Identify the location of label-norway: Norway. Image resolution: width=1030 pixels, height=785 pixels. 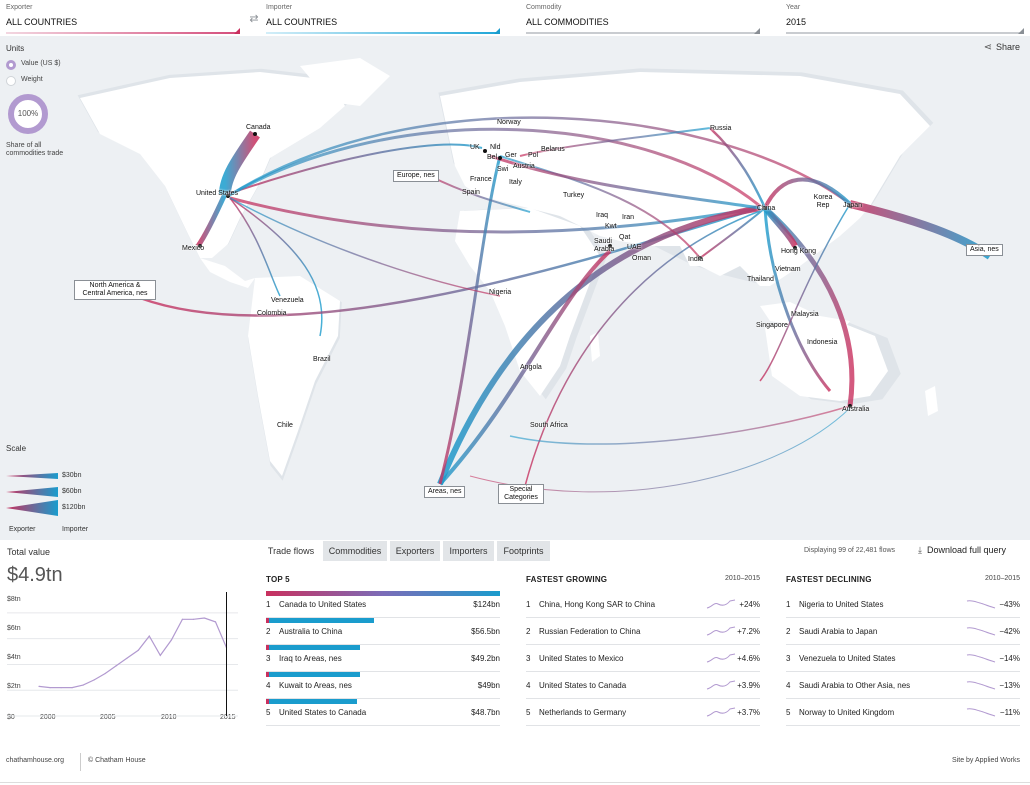
(509, 122).